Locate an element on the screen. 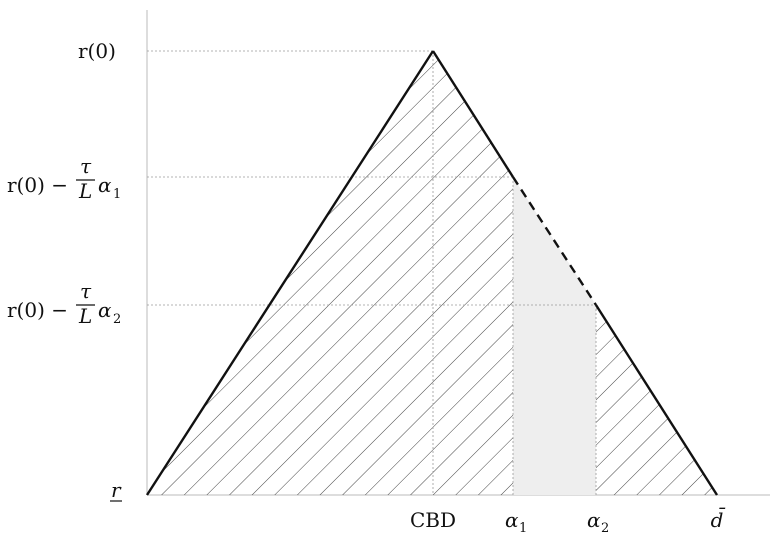 The width and height of the screenshot is (778, 538). label-dbar: d̄ is located at coordinates (718, 519).